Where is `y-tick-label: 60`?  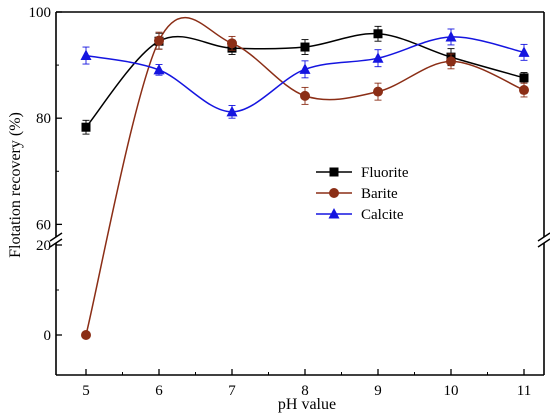
y-tick-label: 60 is located at coordinates (43, 225).